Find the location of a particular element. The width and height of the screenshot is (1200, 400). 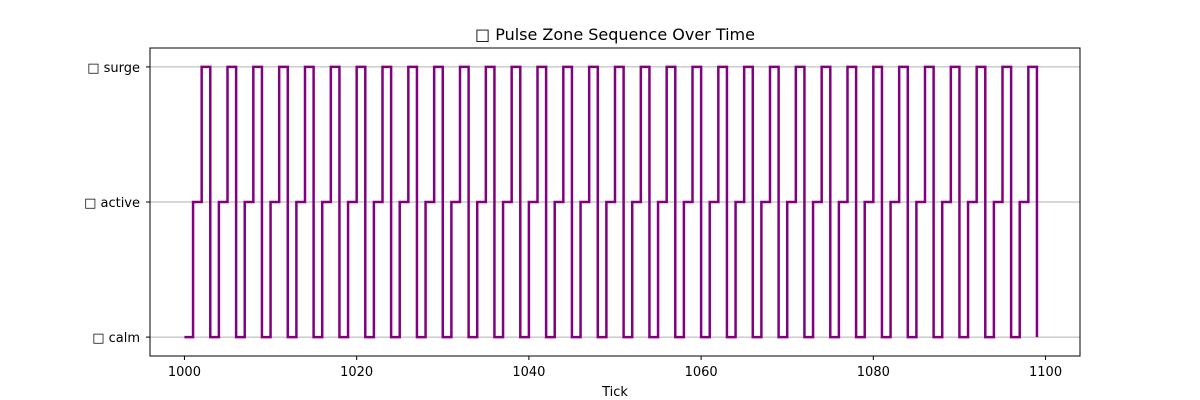

x-tick-label: 1020 is located at coordinates (356, 372).